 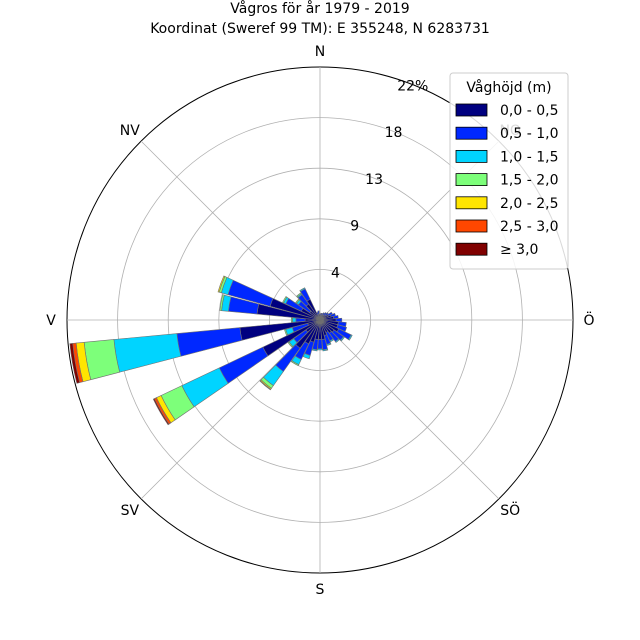 I want to click on radial-tick-label: 22%, so click(x=412, y=86).